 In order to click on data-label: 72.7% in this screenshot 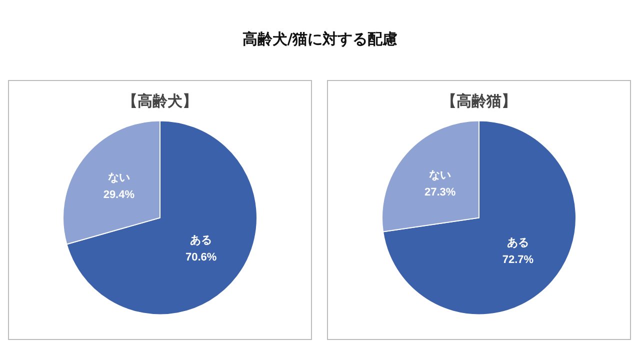, I will do `click(518, 260)`.